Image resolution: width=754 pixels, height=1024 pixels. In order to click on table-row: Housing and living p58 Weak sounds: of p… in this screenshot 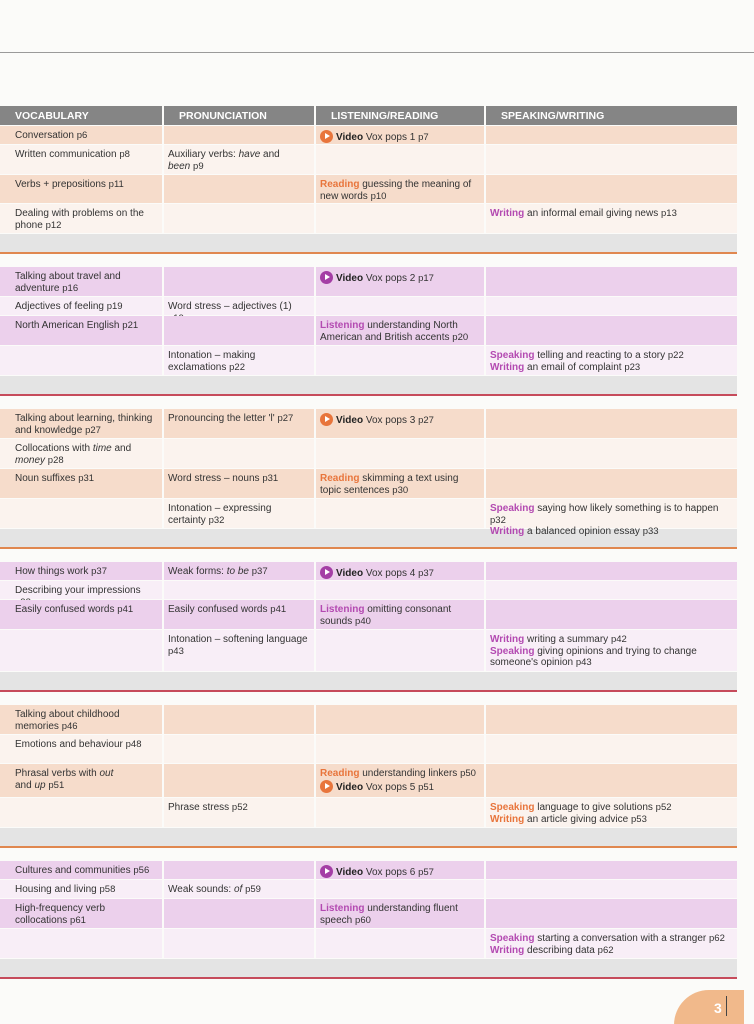, I will do `click(368, 888)`.